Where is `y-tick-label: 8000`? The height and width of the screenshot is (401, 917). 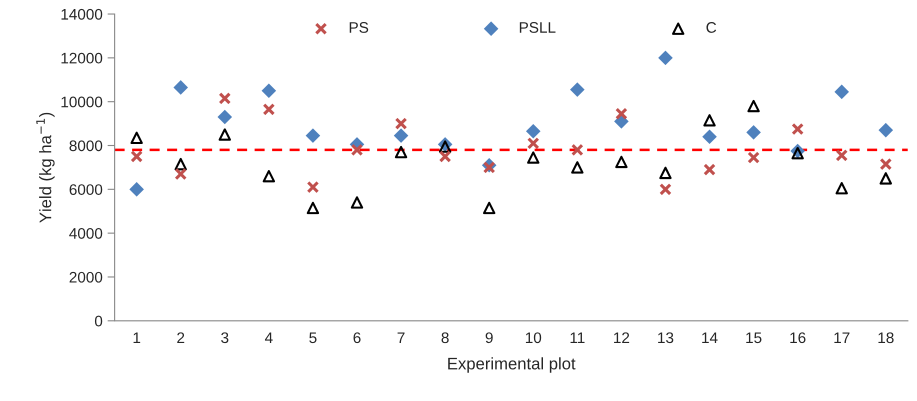 y-tick-label: 8000 is located at coordinates (86, 146).